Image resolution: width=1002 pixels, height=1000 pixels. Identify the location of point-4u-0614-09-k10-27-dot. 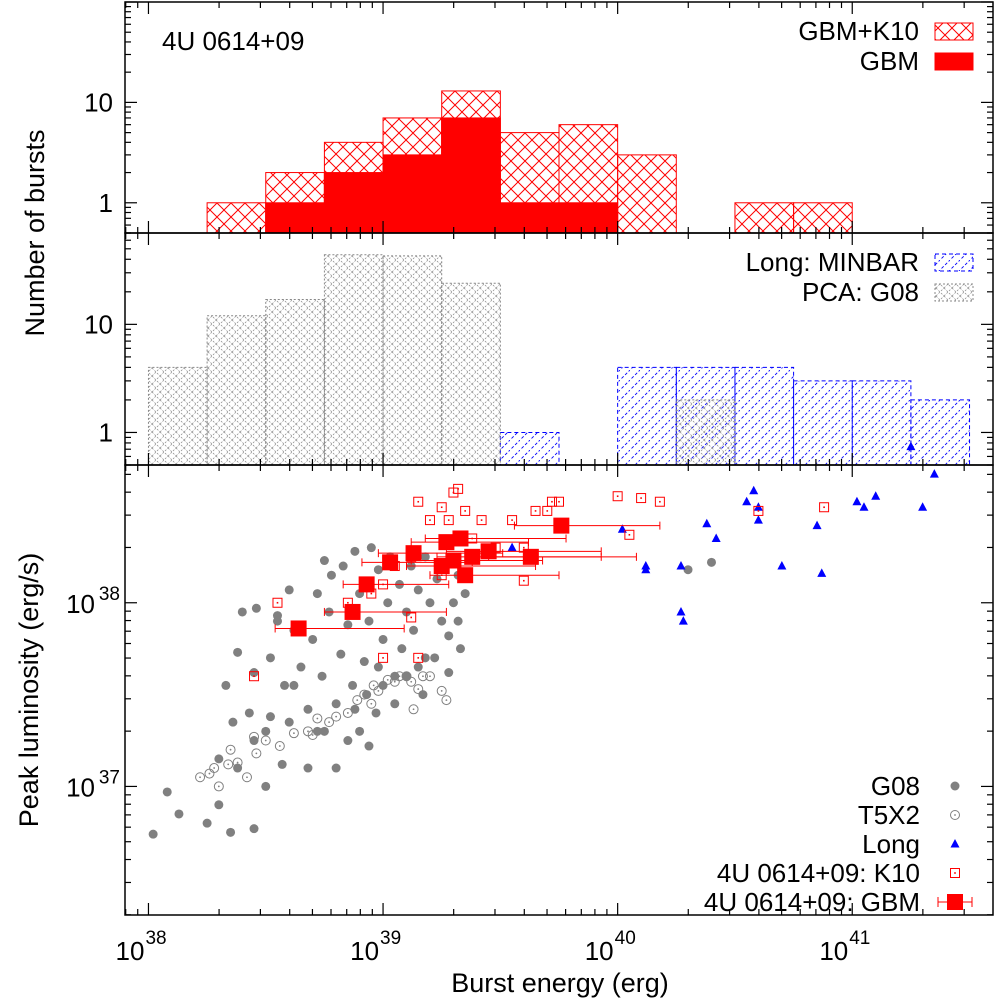
(758, 511).